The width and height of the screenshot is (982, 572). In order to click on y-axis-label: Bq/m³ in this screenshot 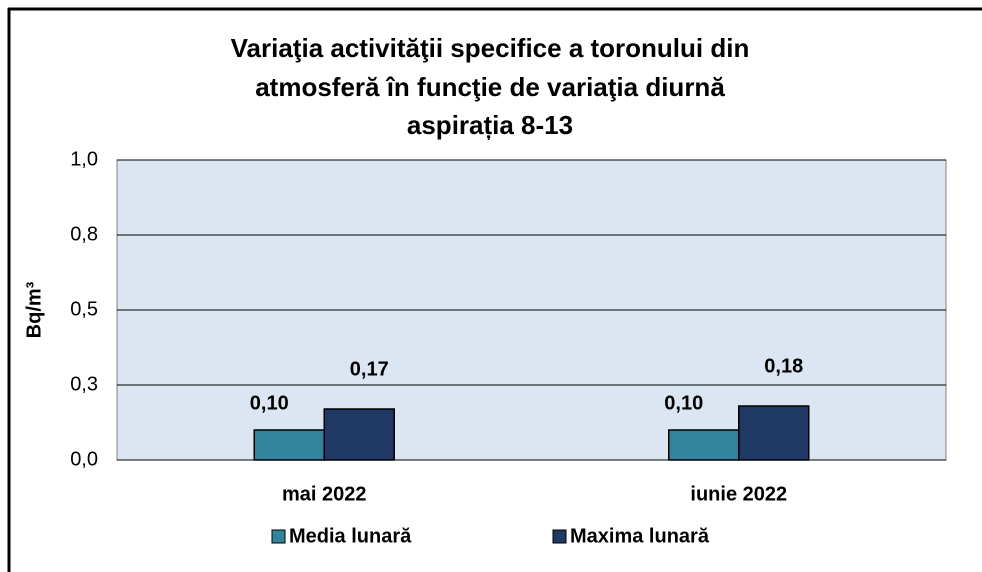, I will do `click(34, 309)`.